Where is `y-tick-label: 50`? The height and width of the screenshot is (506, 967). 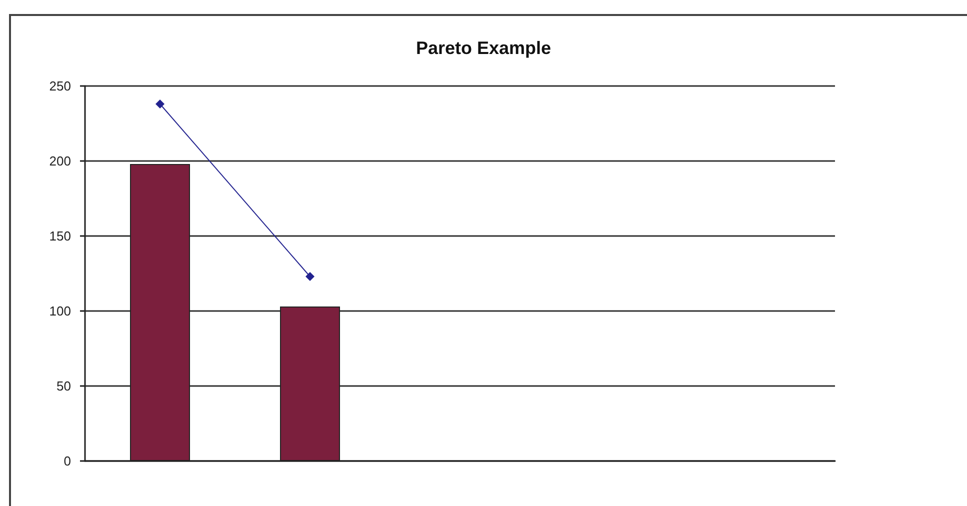
y-tick-label: 50 is located at coordinates (63, 386).